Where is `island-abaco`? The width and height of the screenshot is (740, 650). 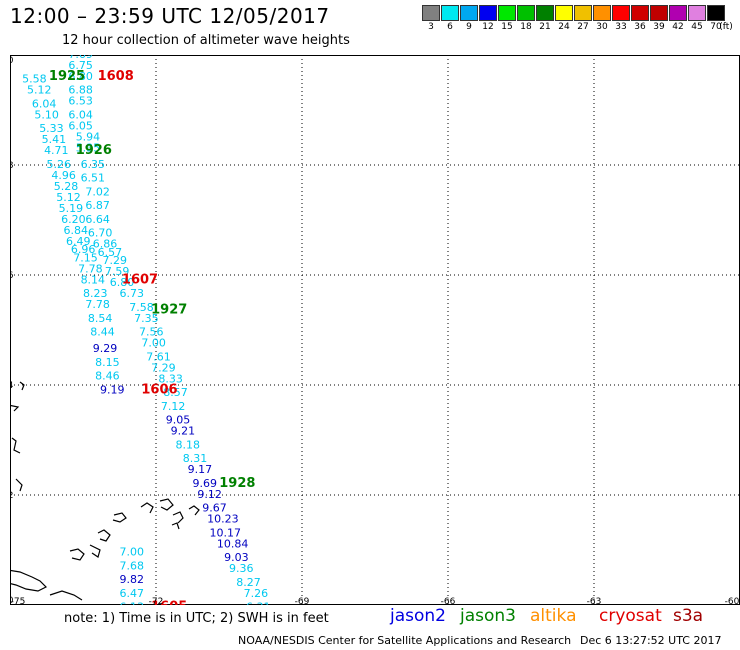 island-abaco is located at coordinates (22, 386).